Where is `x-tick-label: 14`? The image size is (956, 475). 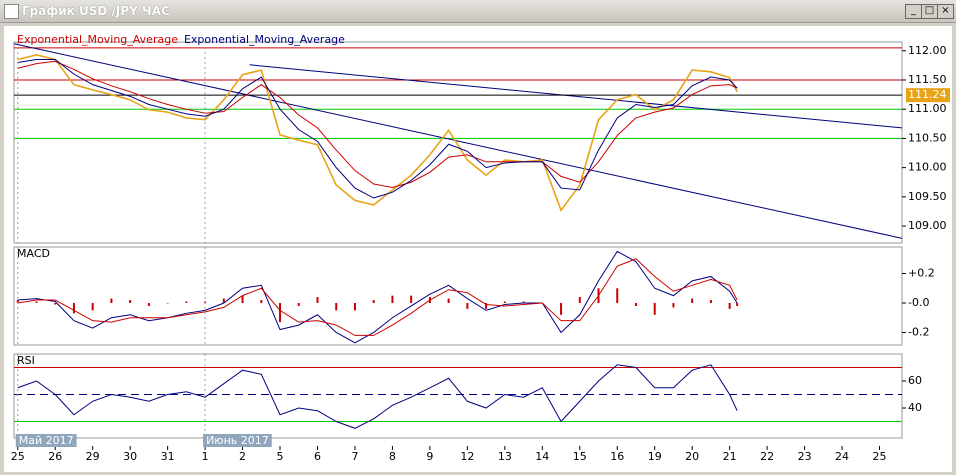 x-tick-label: 14 is located at coordinates (542, 456).